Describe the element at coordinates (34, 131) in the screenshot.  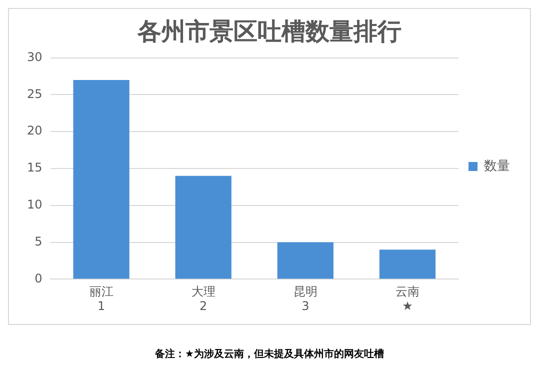
I see `y-tick-label: 20` at that location.